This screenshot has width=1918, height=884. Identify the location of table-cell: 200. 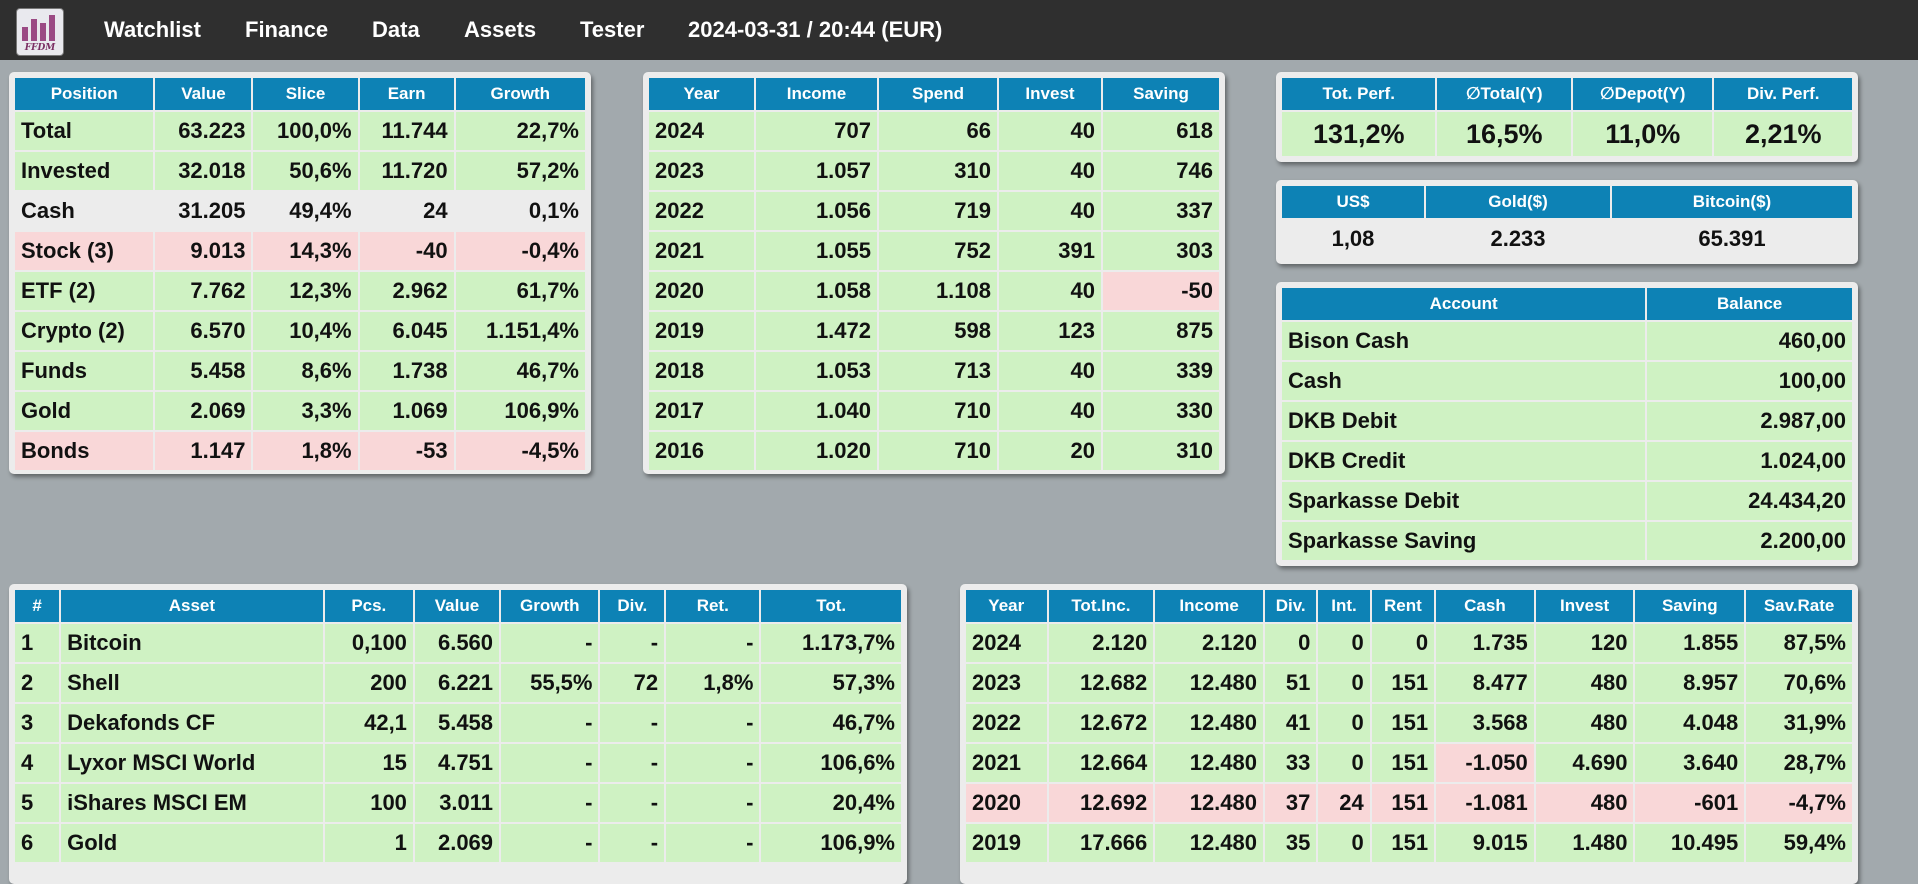
(368, 683).